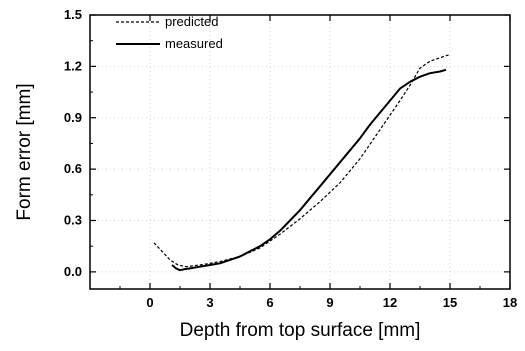 This screenshot has width=525, height=351. What do you see at coordinates (24, 151) in the screenshot?
I see `y-axis-title: Form error [mm]` at bounding box center [24, 151].